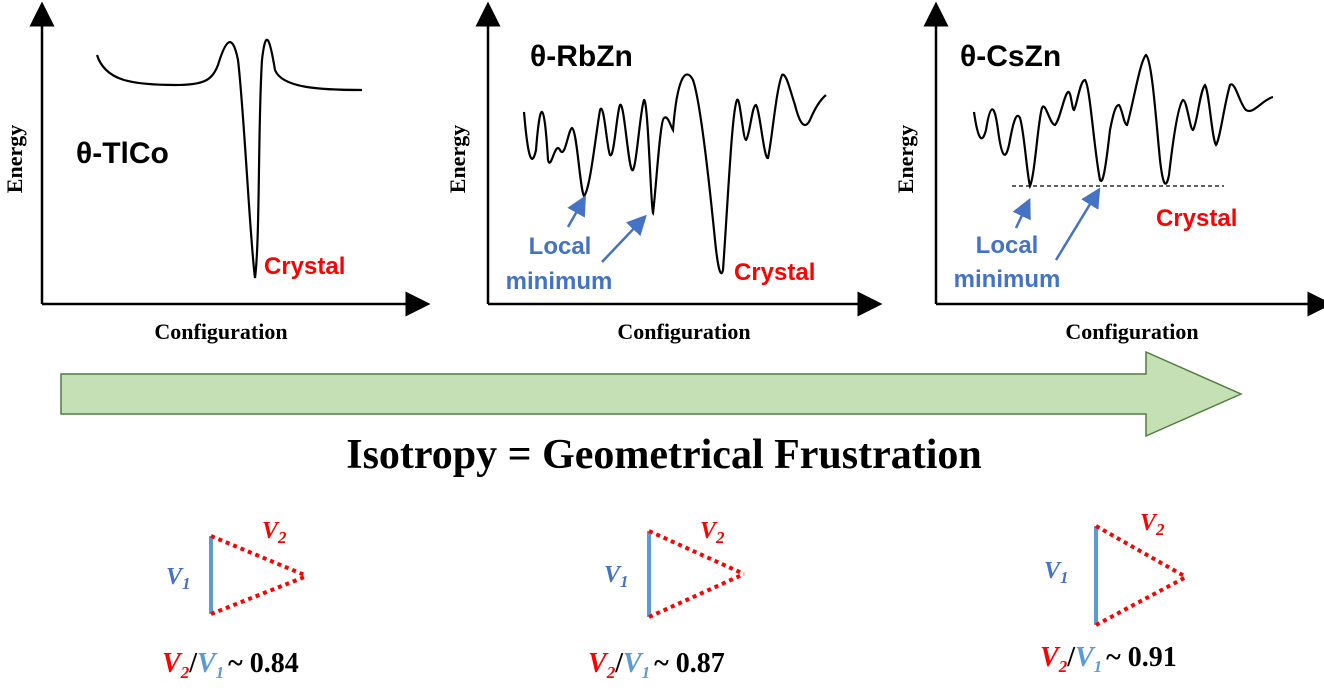 The height and width of the screenshot is (693, 1324). I want to click on triangle-diagram-2: V1 V2 V2/V1 ~ 0.87, so click(666, 600).